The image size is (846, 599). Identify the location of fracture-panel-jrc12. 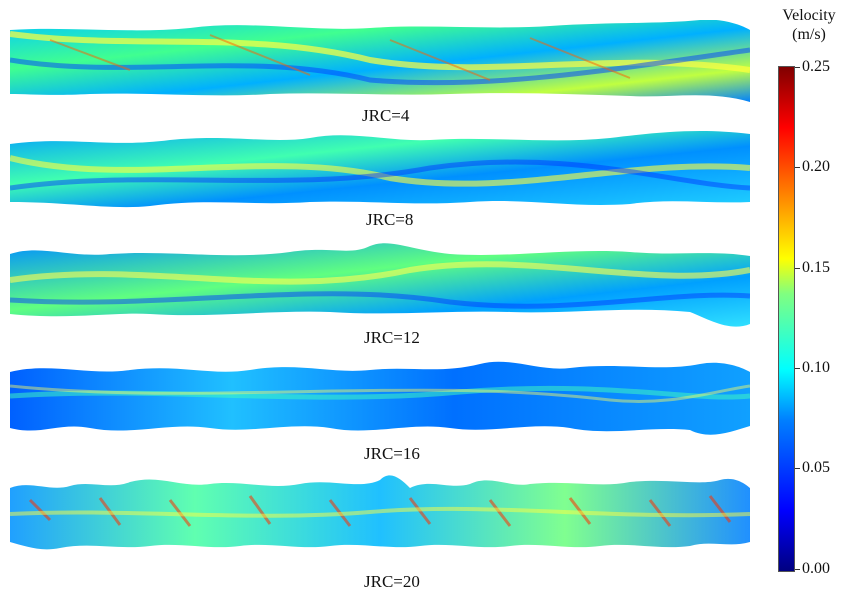
(380, 285).